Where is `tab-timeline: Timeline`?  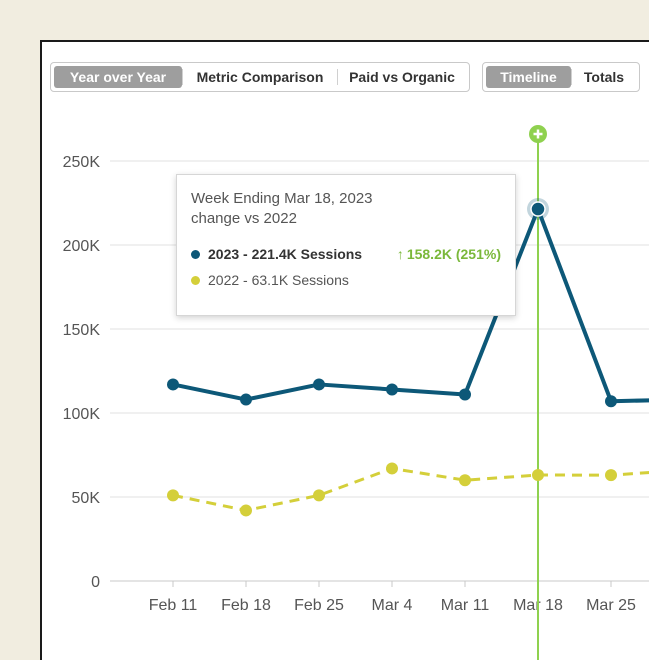 tab-timeline: Timeline is located at coordinates (529, 77).